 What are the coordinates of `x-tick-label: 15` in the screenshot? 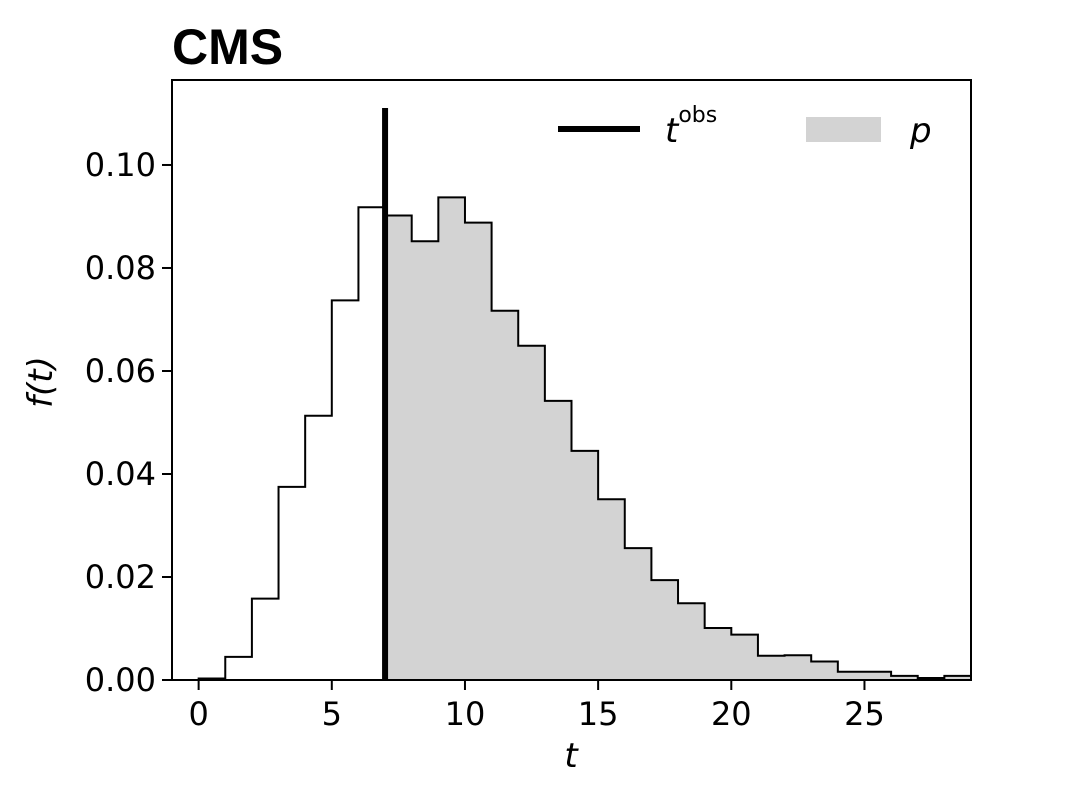 It's located at (598, 714).